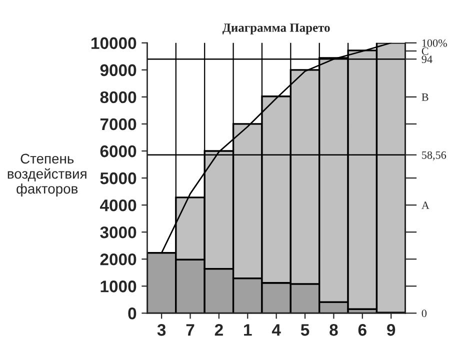 The width and height of the screenshot is (453, 343). What do you see at coordinates (118, 97) in the screenshot?
I see `y-tick-label: 8000` at bounding box center [118, 97].